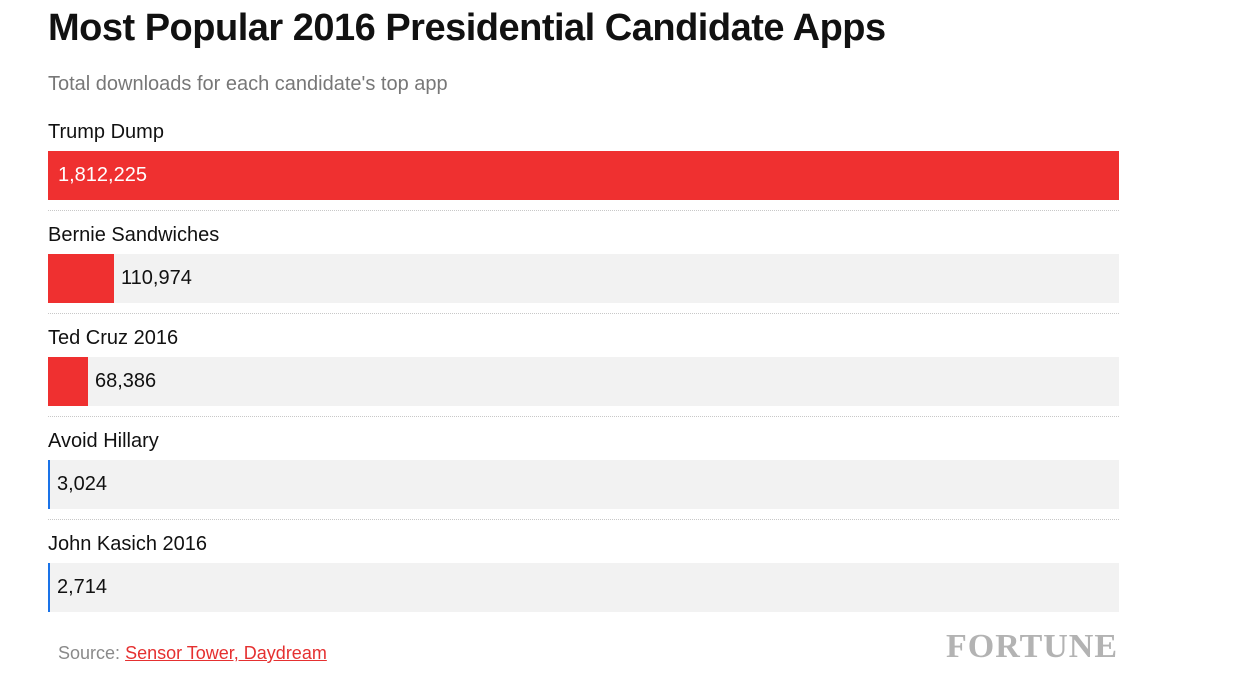 The height and width of the screenshot is (687, 1245). What do you see at coordinates (128, 544) in the screenshot?
I see `category-label: John Kasich 2016` at bounding box center [128, 544].